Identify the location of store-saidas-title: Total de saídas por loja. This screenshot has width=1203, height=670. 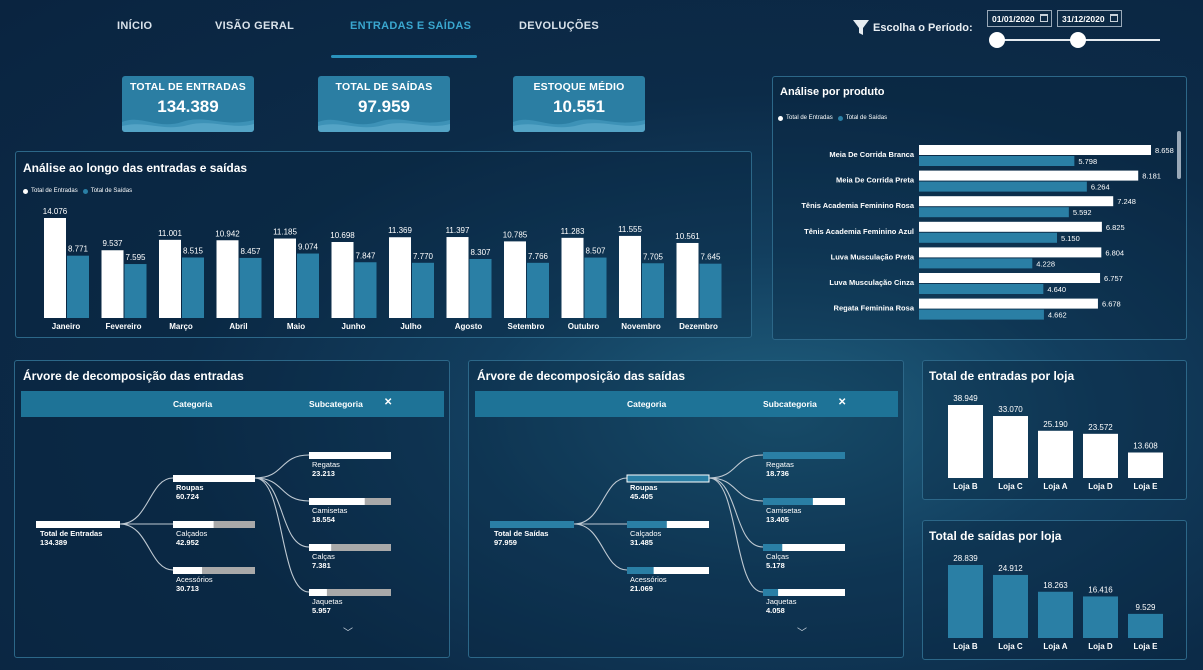
(995, 536).